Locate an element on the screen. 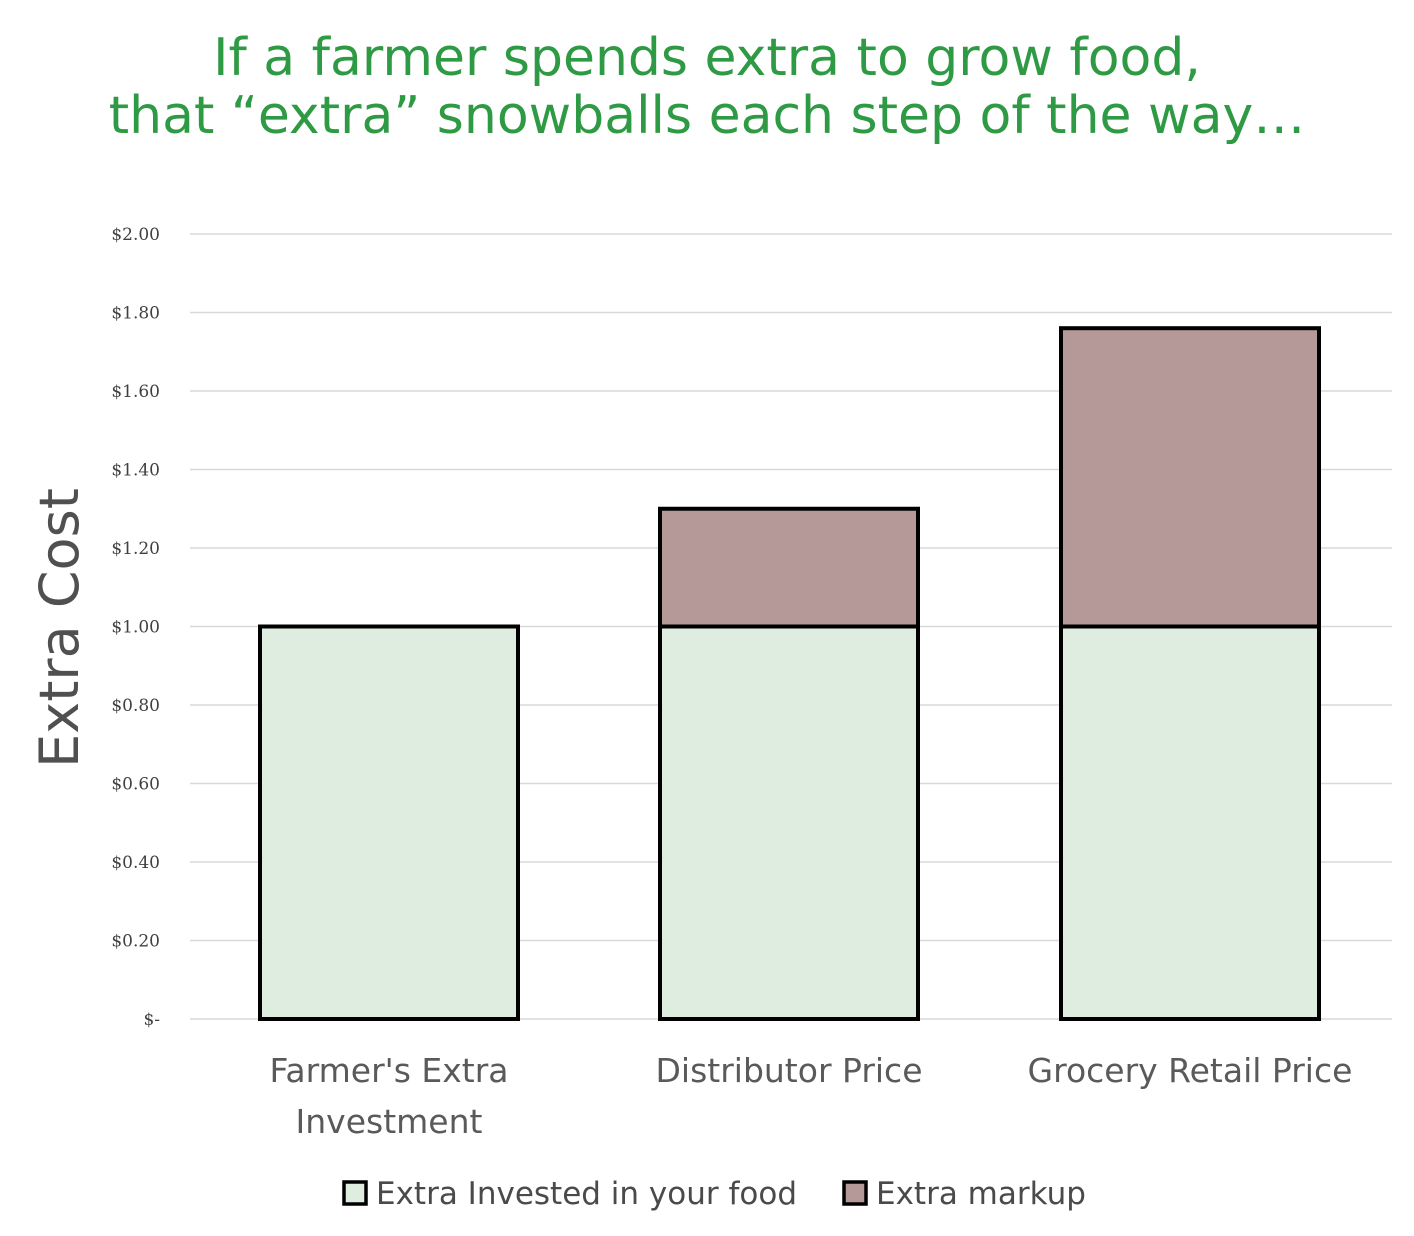 This screenshot has width=1414, height=1236. y-tick-label: $1.80 is located at coordinates (135, 314).